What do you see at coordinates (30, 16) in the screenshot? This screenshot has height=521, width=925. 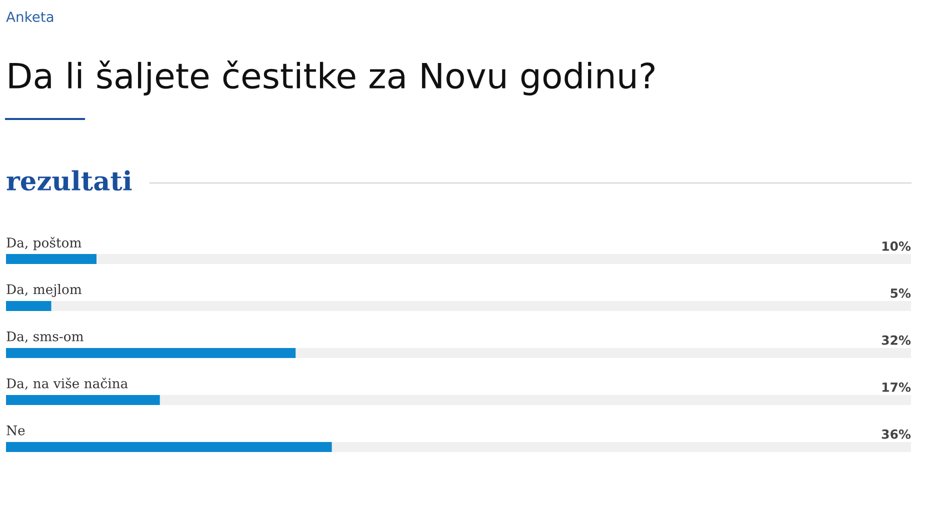 I see `text: Anketa` at bounding box center [30, 16].